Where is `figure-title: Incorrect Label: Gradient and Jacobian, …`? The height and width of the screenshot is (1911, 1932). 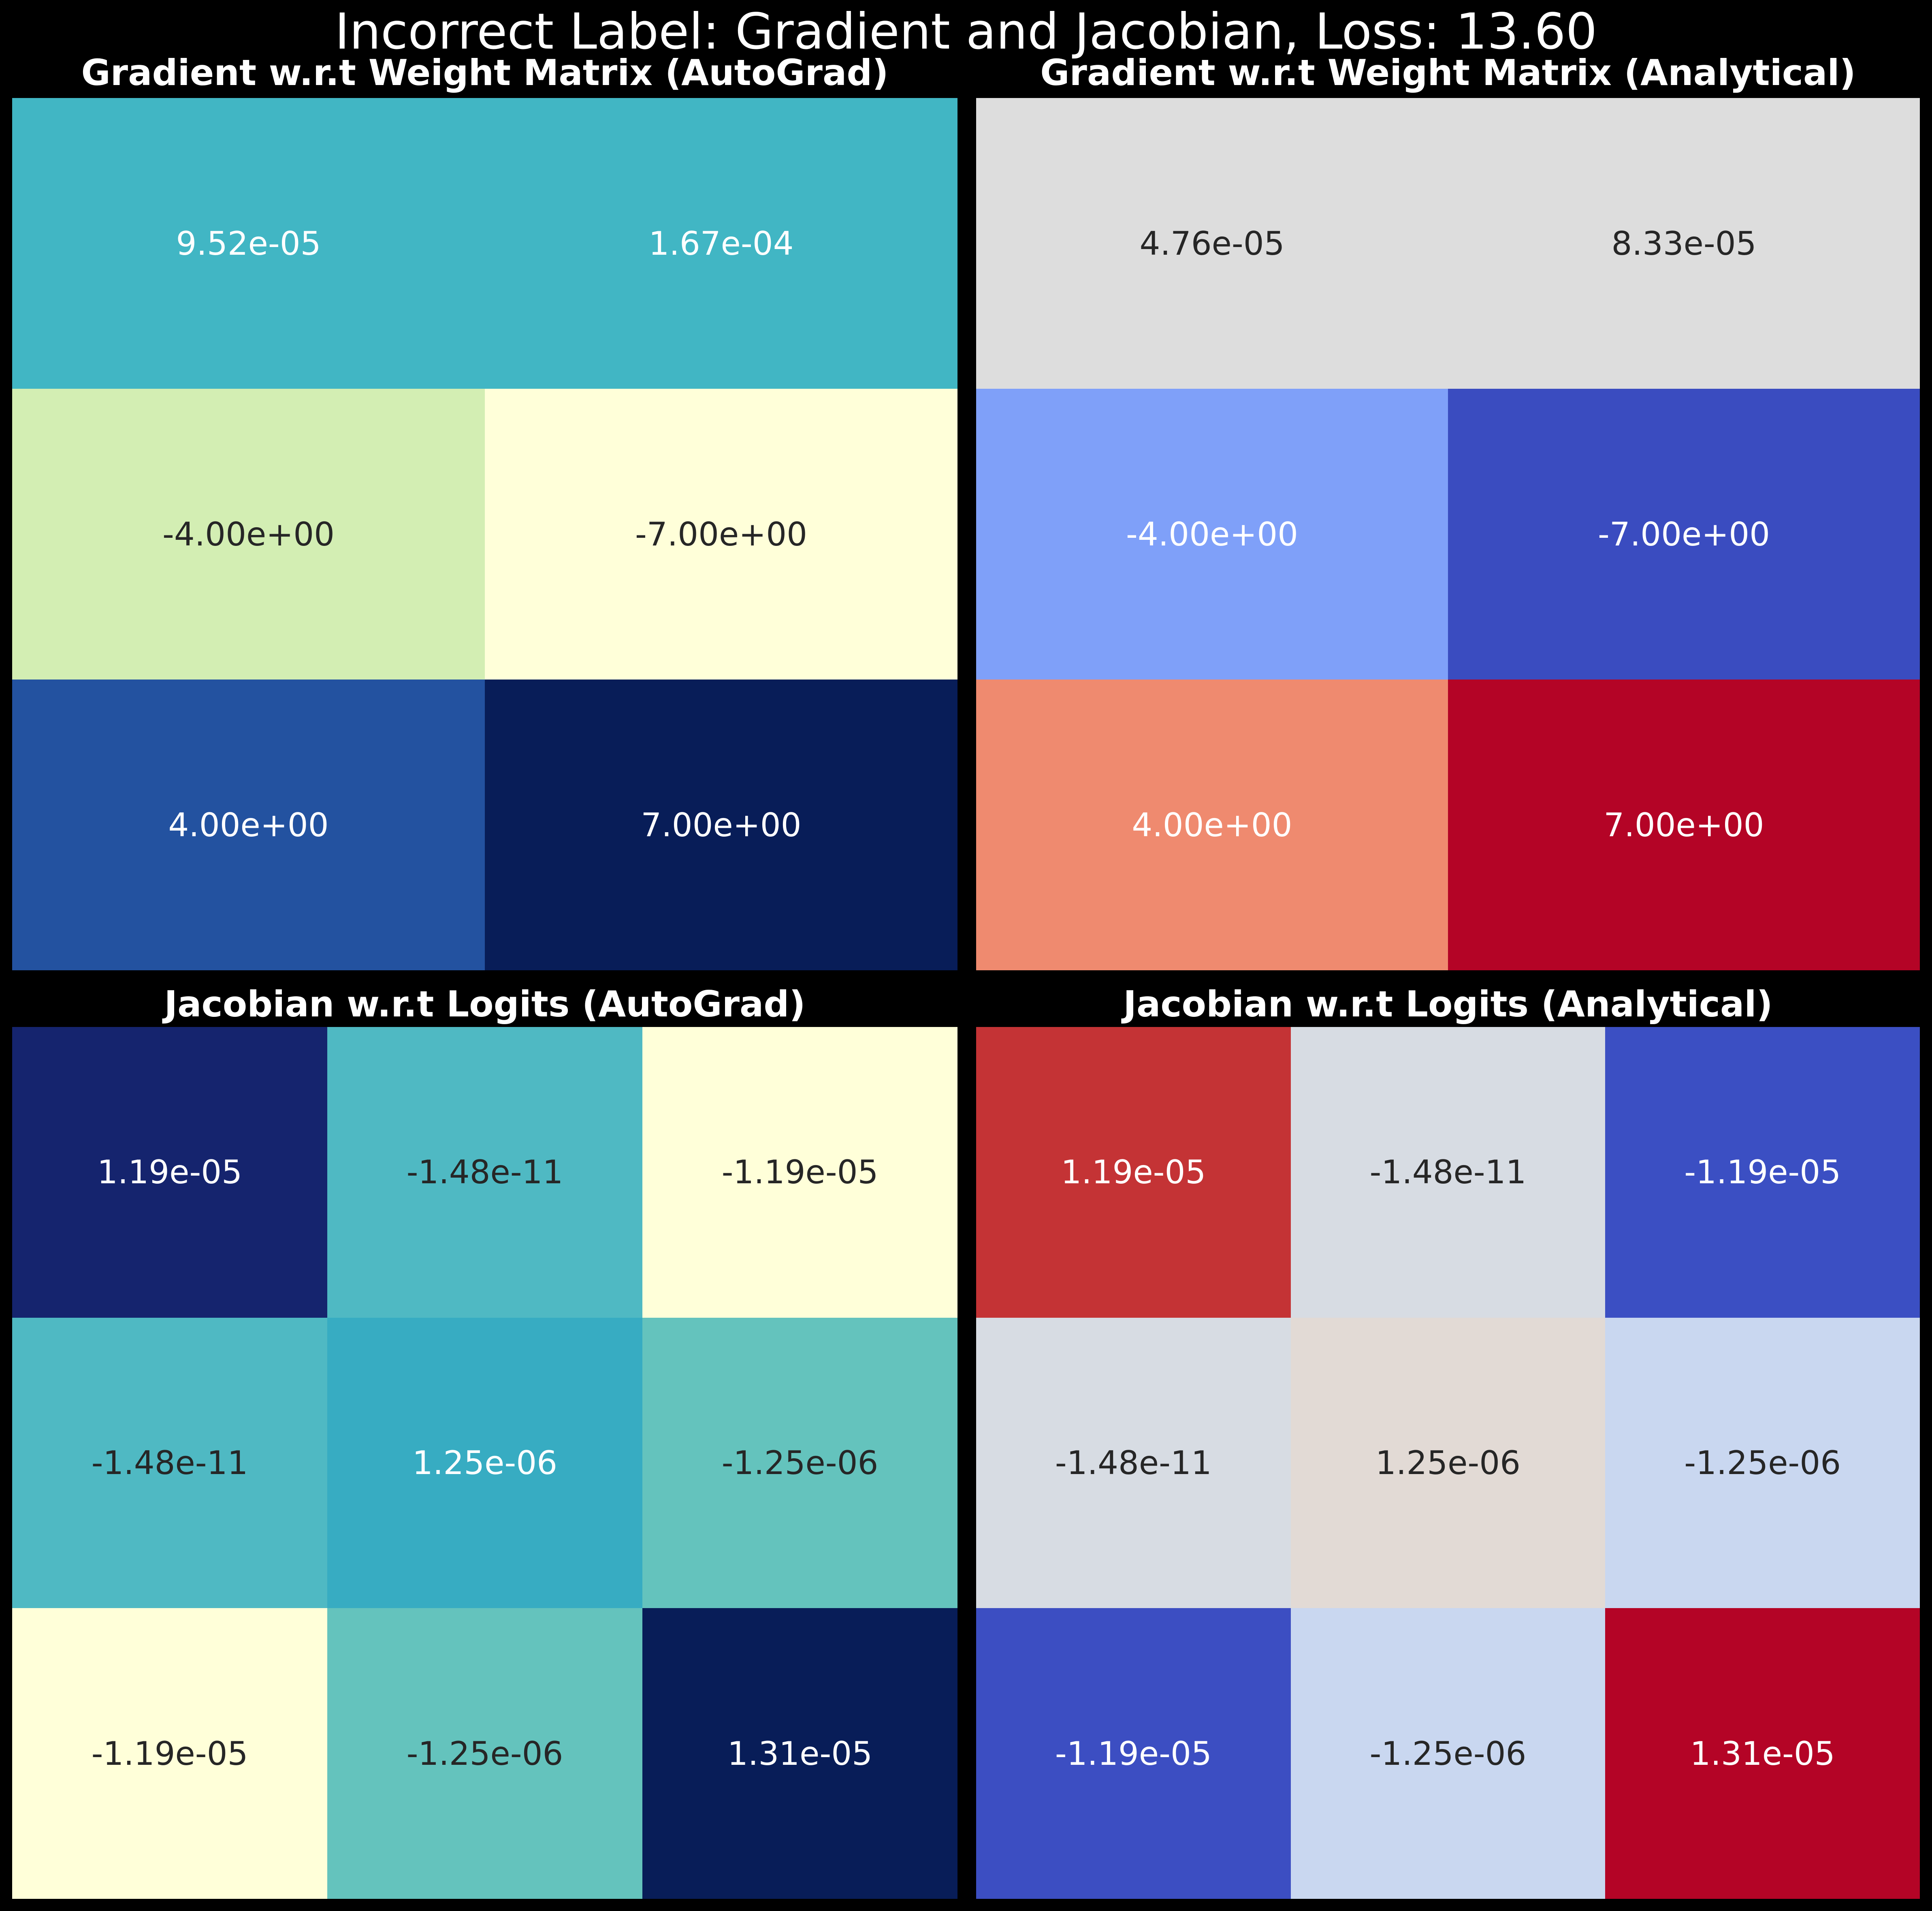 figure-title: Incorrect Label: Gradient and Jacobian, … is located at coordinates (966, 31).